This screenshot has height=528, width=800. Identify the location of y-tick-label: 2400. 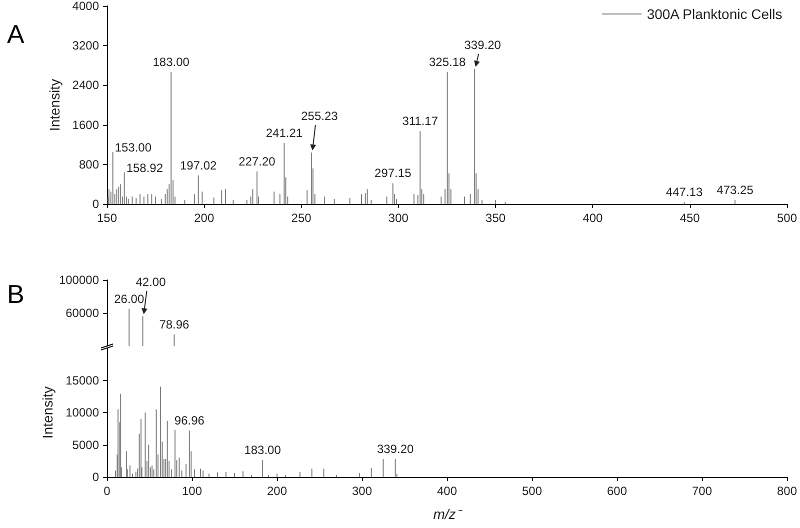
(86, 85).